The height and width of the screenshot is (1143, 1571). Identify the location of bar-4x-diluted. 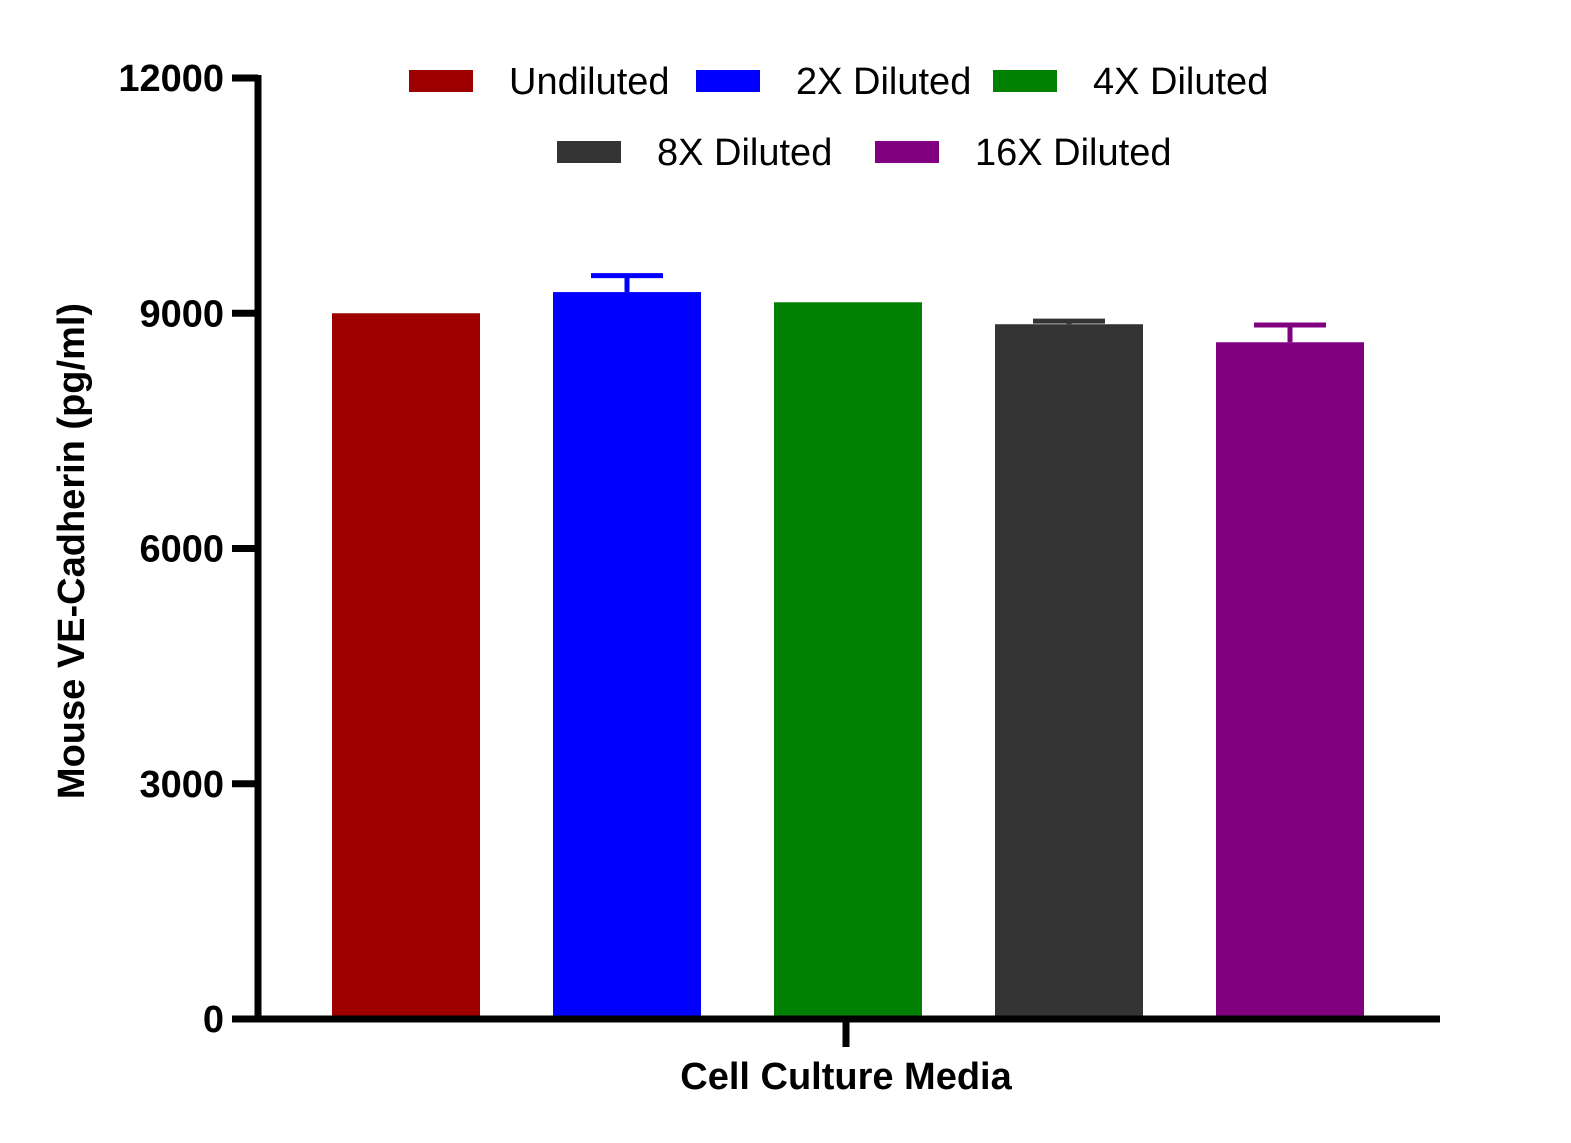
(848, 660).